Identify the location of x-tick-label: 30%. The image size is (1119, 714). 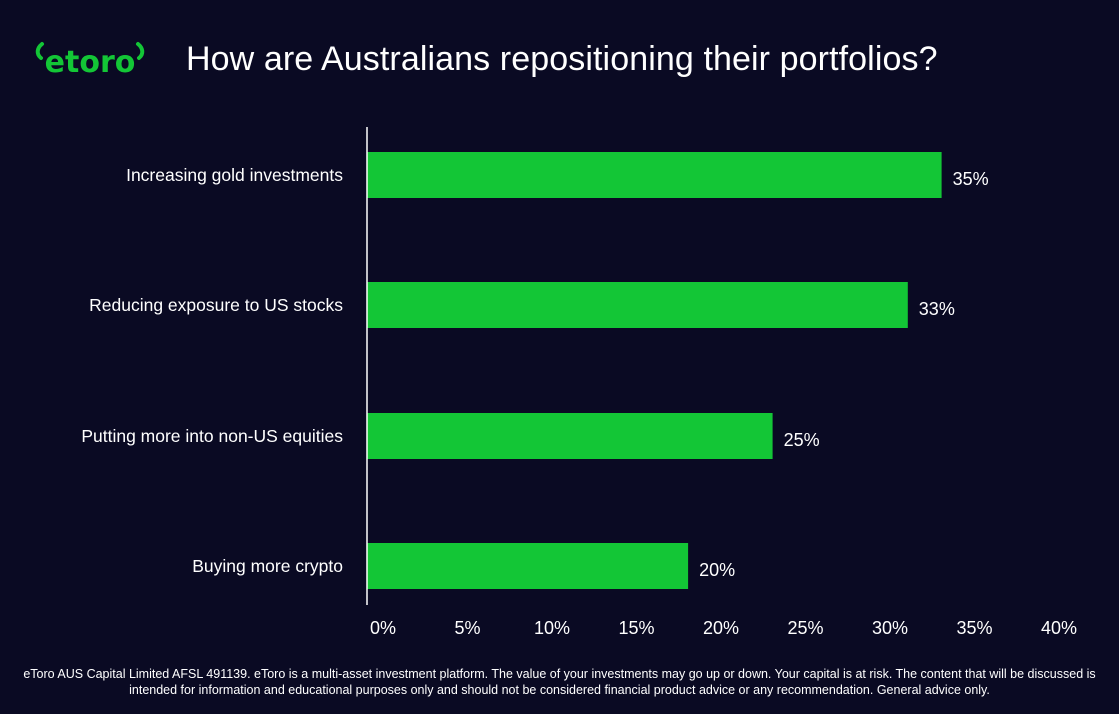
(890, 628).